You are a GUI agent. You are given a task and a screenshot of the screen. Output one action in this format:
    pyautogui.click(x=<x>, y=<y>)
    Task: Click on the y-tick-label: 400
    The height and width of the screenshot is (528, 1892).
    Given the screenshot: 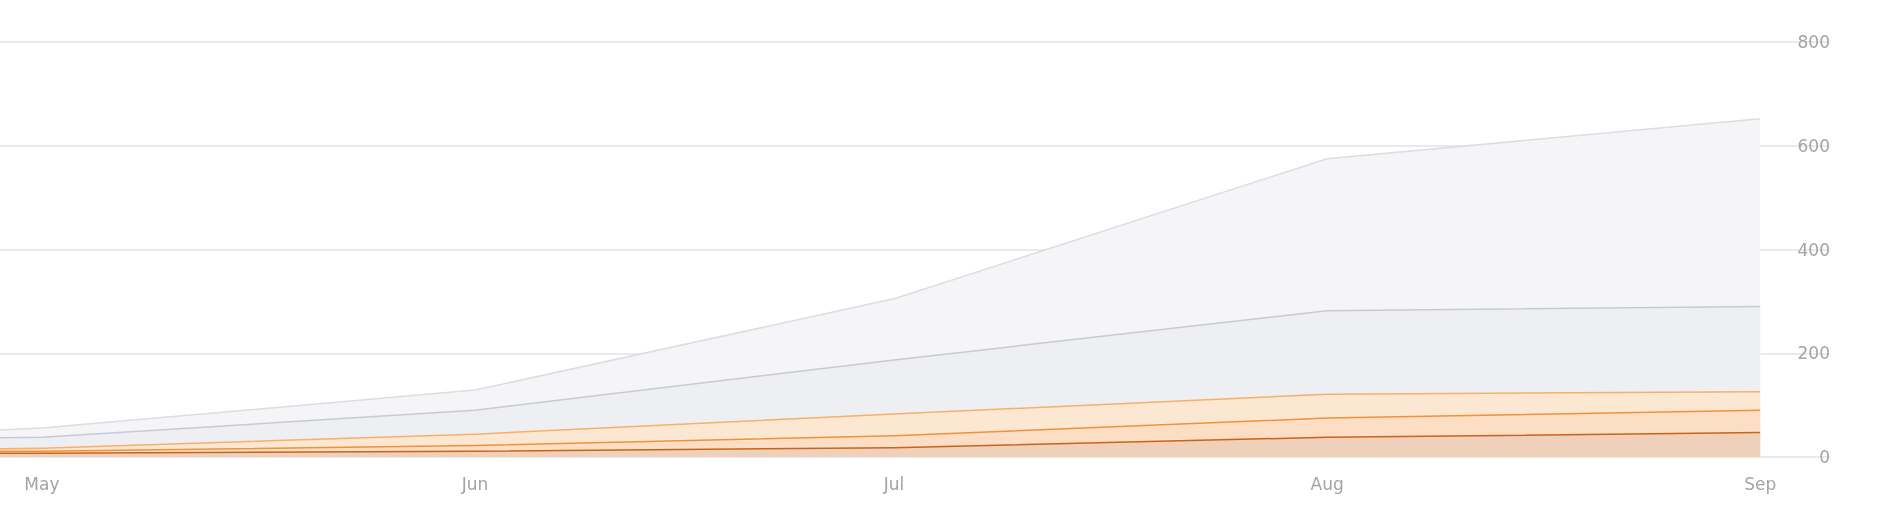 What is the action you would take?
    pyautogui.click(x=1813, y=249)
    